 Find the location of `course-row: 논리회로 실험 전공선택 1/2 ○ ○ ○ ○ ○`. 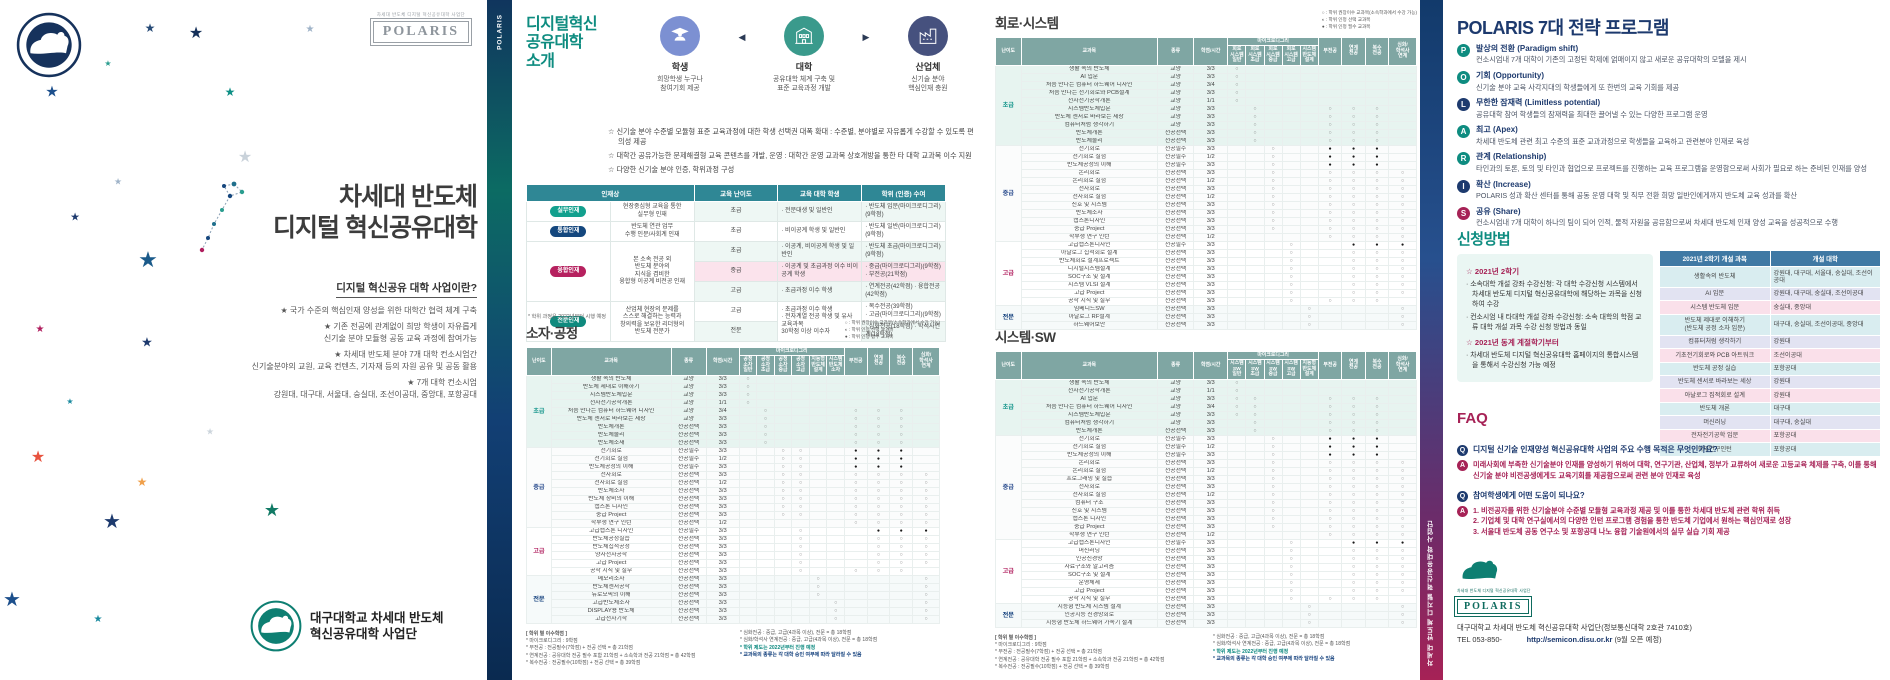

course-row: 논리회로 실험 전공선택 1/2 ○ ○ ○ ○ ○ is located at coordinates (1206, 471).